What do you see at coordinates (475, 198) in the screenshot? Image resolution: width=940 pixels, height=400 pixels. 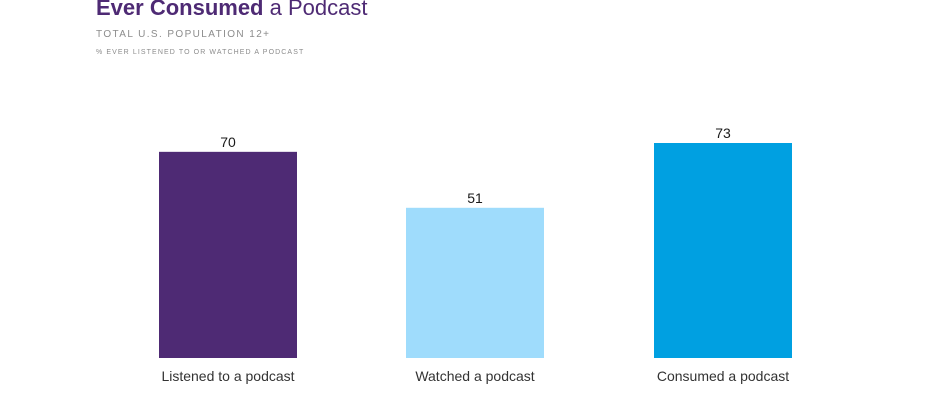 I see `data-label-2: 51` at bounding box center [475, 198].